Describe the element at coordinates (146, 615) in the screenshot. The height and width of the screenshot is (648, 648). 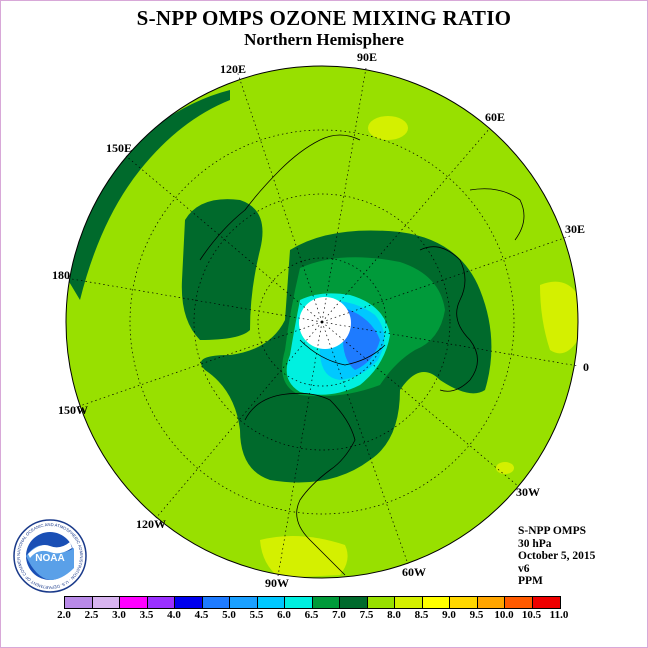
I see `colorbar-tick-label: 3.5` at that location.